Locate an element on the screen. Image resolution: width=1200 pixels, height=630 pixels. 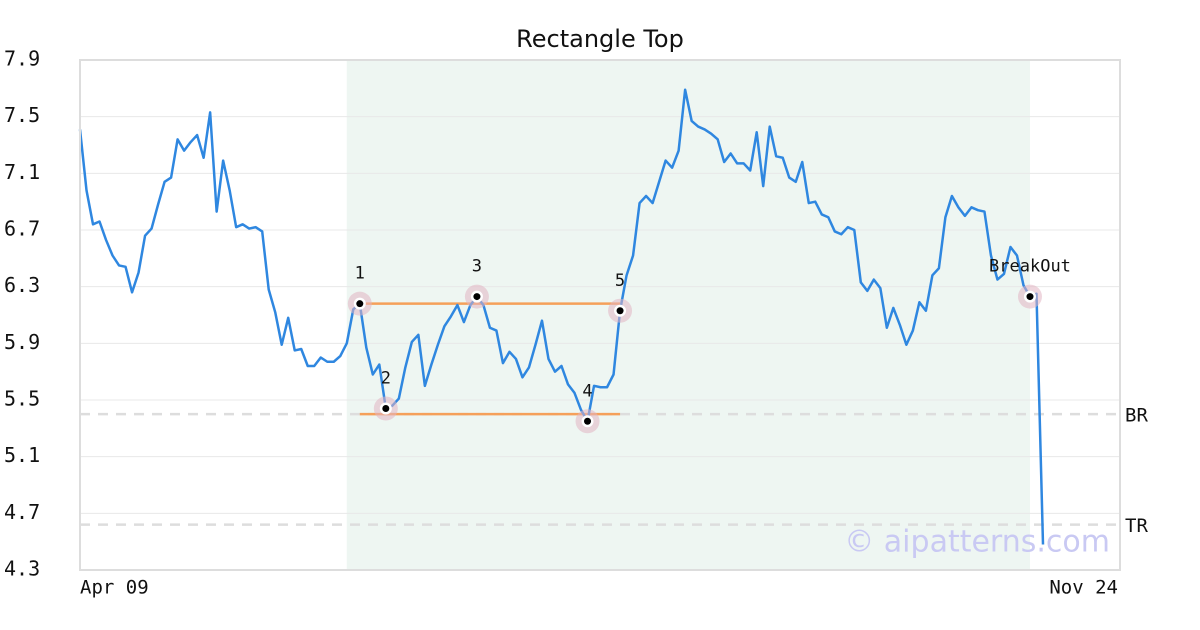
watermark: © aipatterns.com is located at coordinates (977, 542).